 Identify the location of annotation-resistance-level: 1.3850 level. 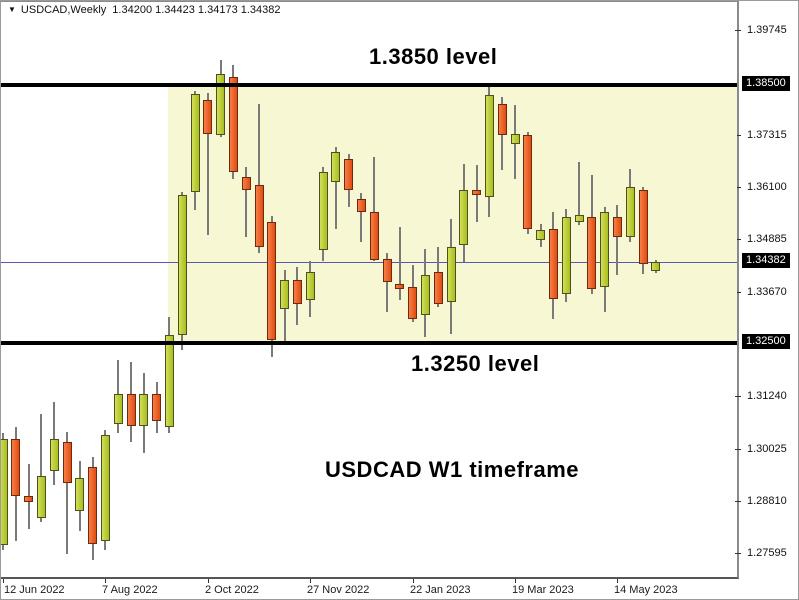
(433, 56).